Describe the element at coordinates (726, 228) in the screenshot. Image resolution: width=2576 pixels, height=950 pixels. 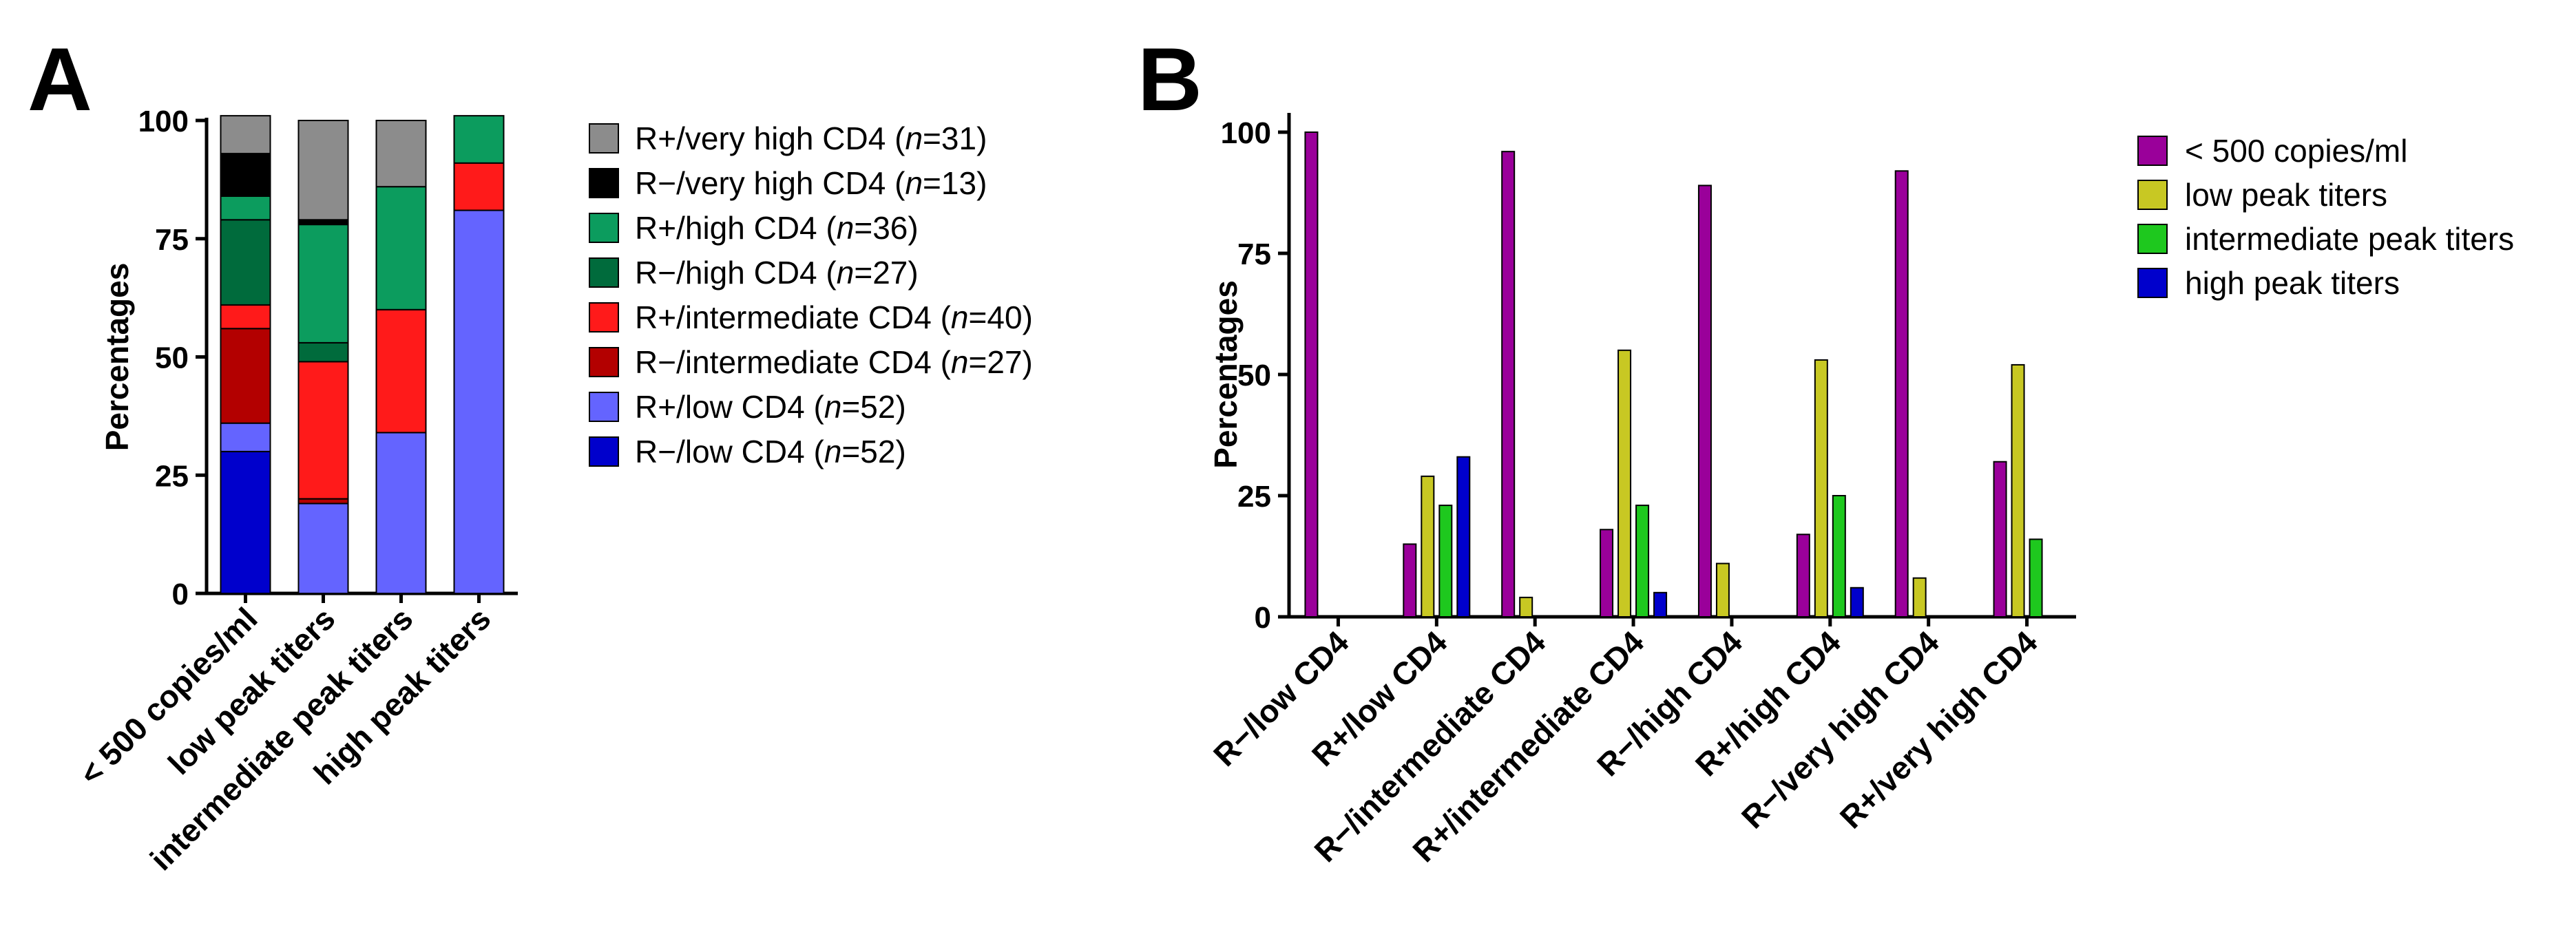
I see `legend-a-label-text: R+/high CD4` at that location.